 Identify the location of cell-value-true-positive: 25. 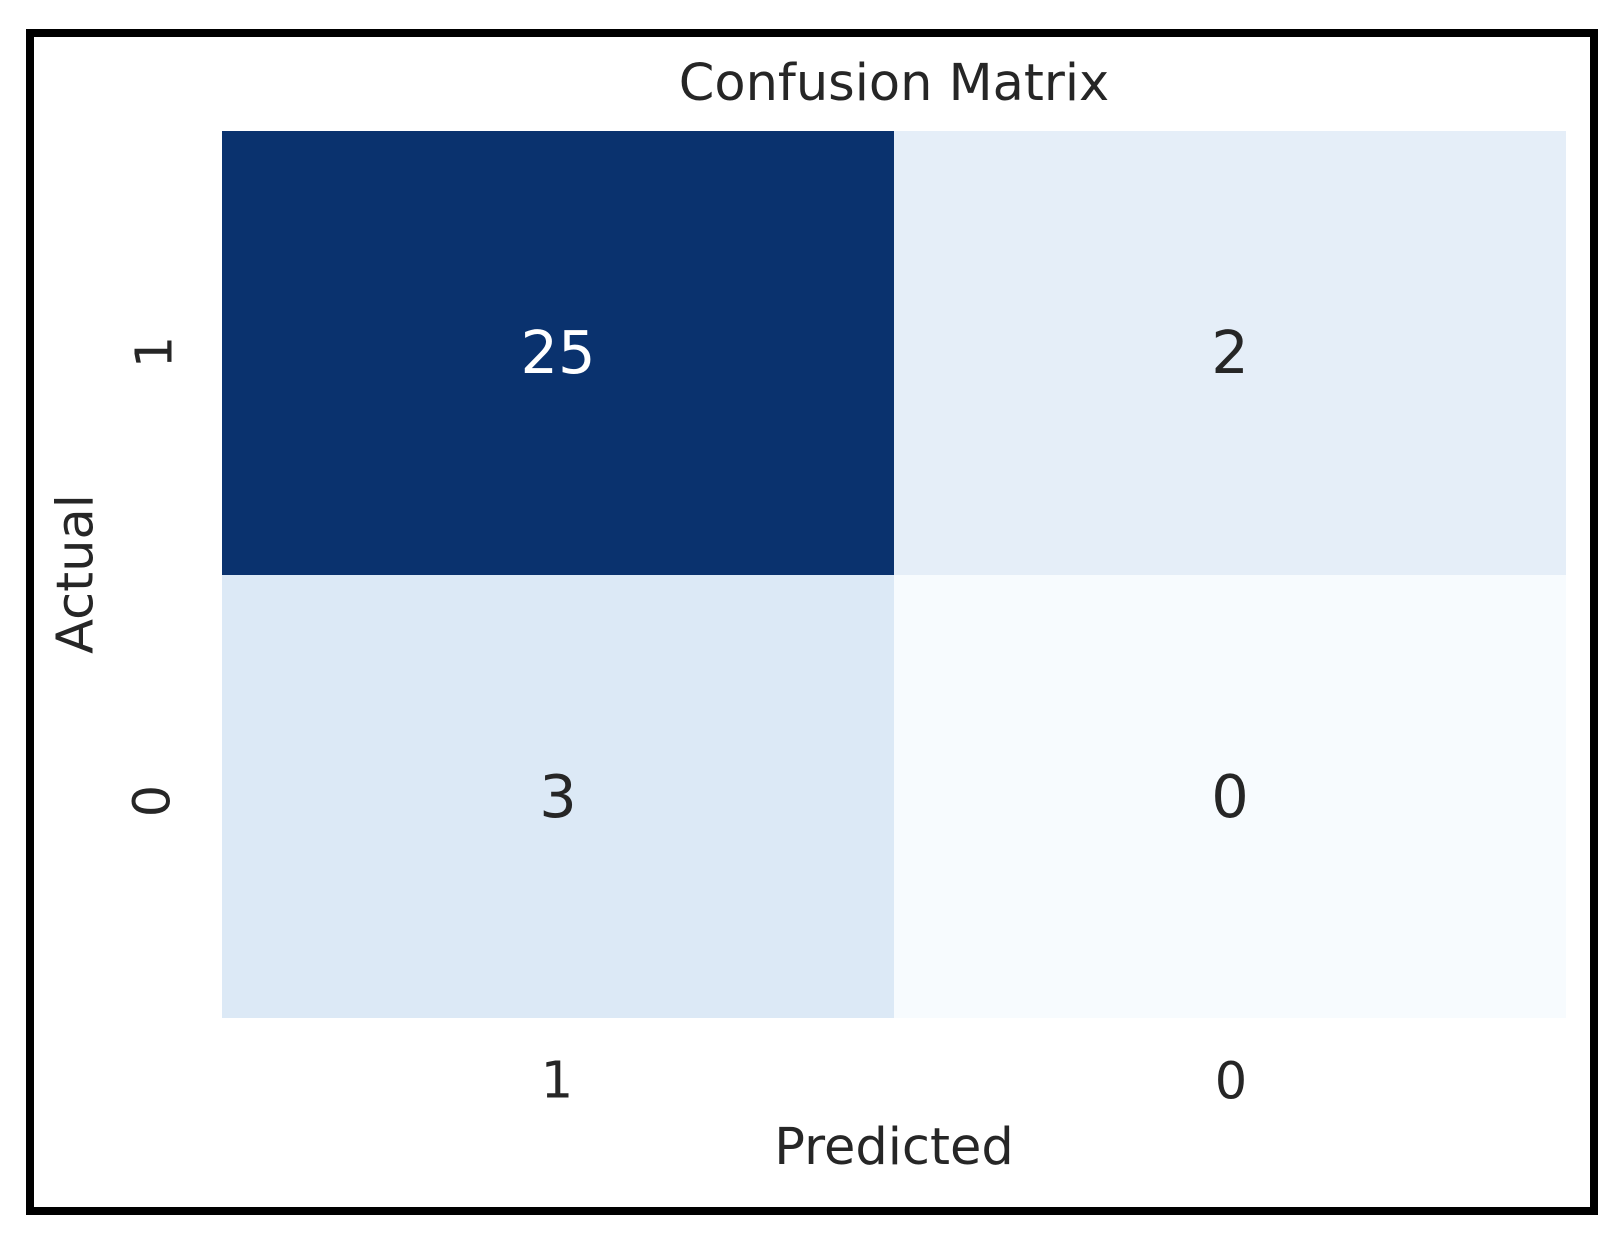
(558, 353).